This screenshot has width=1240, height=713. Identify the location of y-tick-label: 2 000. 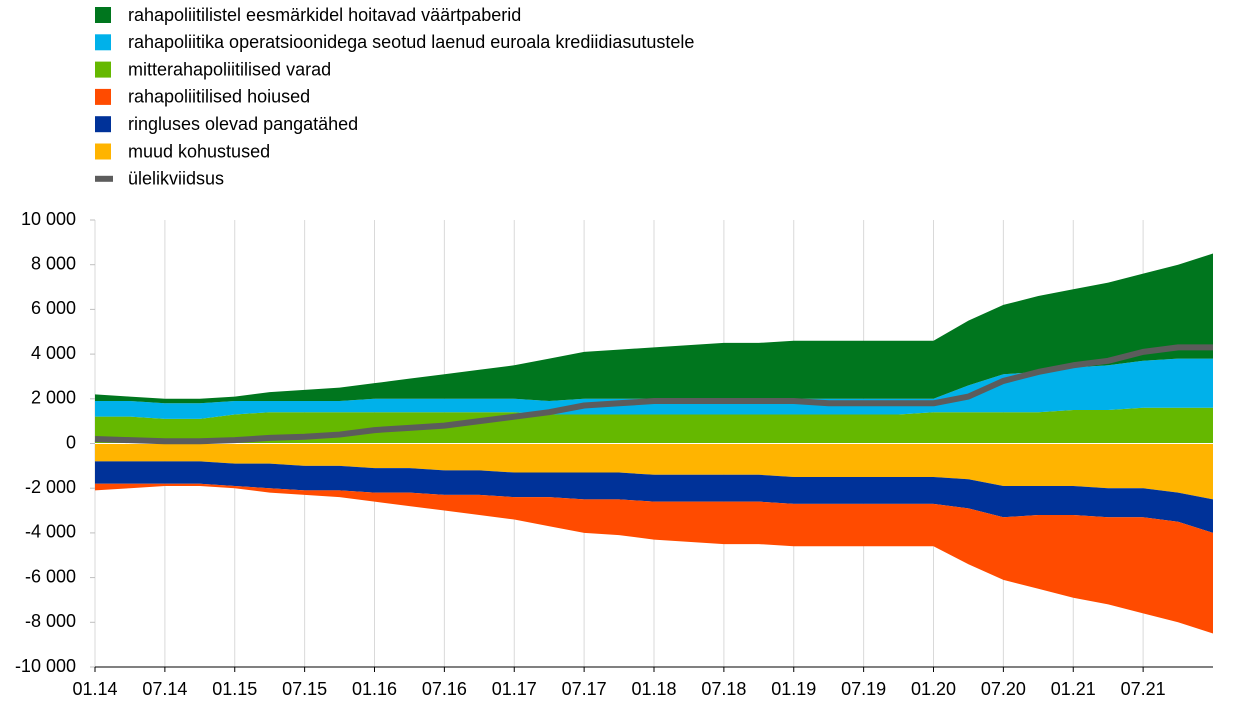
(53, 398).